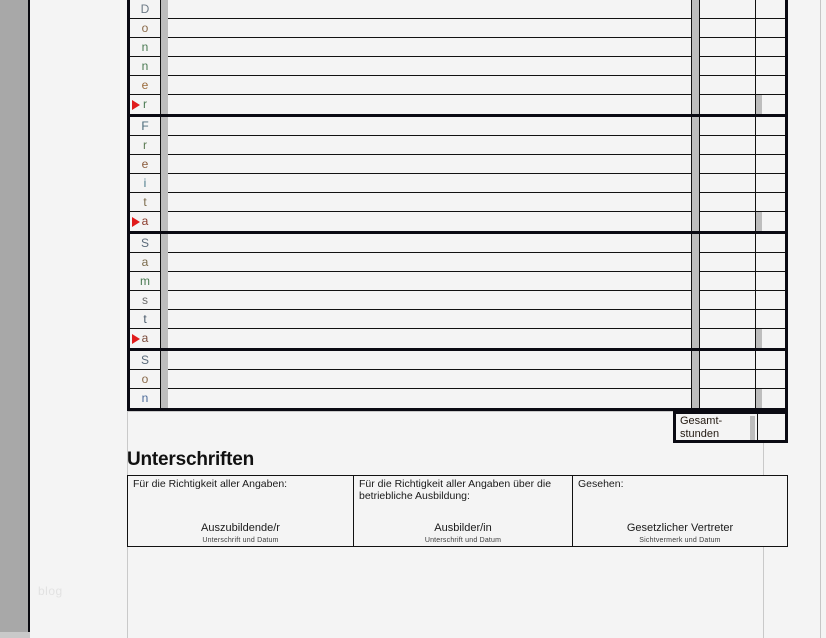 This screenshot has height=638, width=826. What do you see at coordinates (701, 421) in the screenshot?
I see `total-hours-label-line1: Gesamt-` at bounding box center [701, 421].